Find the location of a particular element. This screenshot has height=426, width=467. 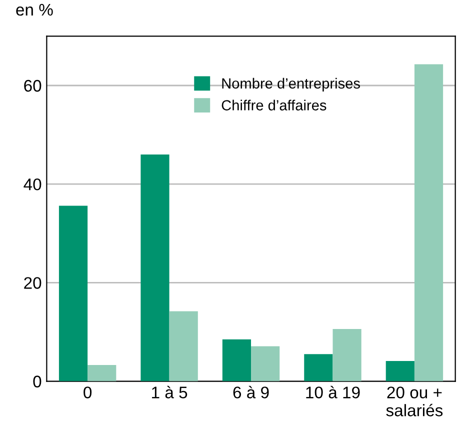

y-tick-label: 20 is located at coordinates (33, 283).